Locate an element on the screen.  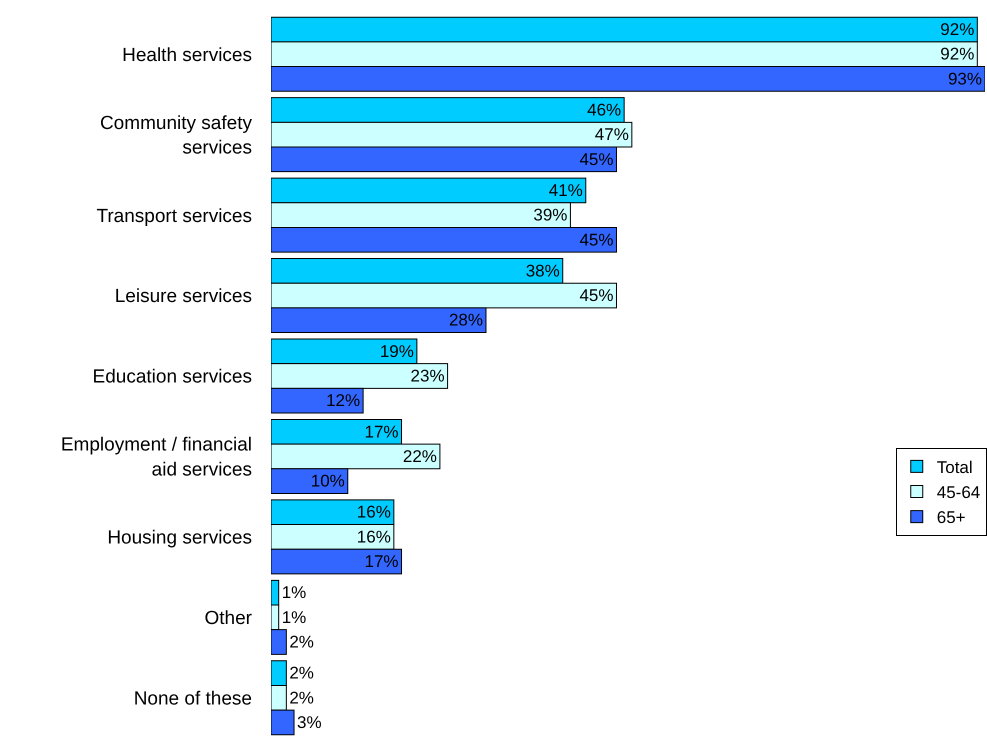
y-tick-label: Community safety services is located at coordinates (176, 135).